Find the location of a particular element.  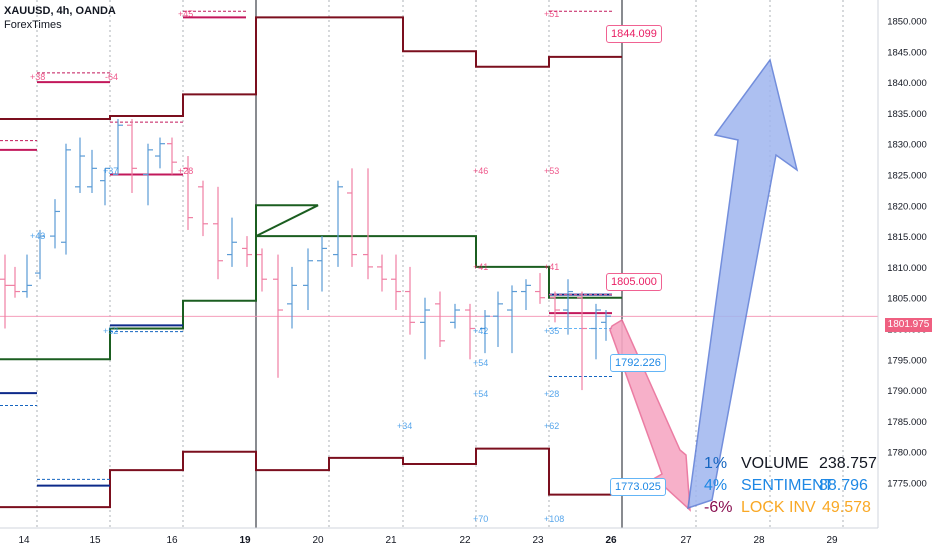

stat-value: 49.578 is located at coordinates (846, 507).